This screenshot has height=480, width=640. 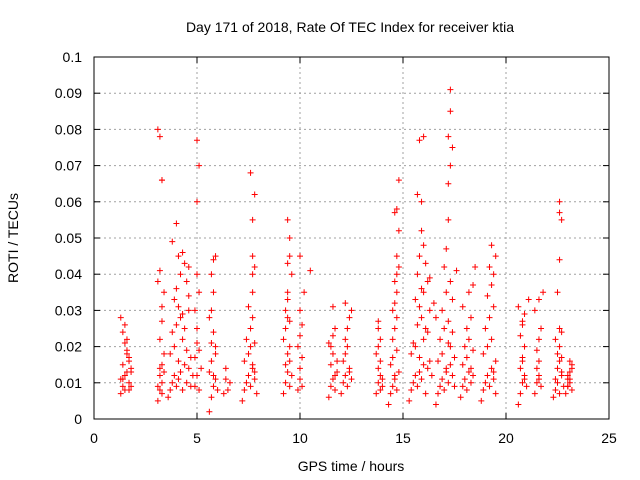 What do you see at coordinates (68, 383) in the screenshot?
I see `y-tick-label: 0.01` at bounding box center [68, 383].